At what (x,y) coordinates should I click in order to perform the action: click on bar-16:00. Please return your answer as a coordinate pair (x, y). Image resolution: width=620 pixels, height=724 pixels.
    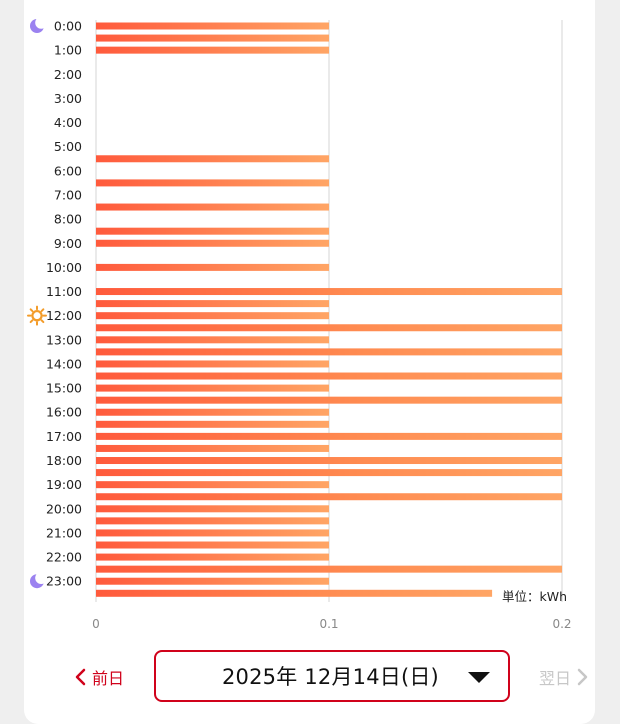
    Looking at the image, I should click on (212, 412).